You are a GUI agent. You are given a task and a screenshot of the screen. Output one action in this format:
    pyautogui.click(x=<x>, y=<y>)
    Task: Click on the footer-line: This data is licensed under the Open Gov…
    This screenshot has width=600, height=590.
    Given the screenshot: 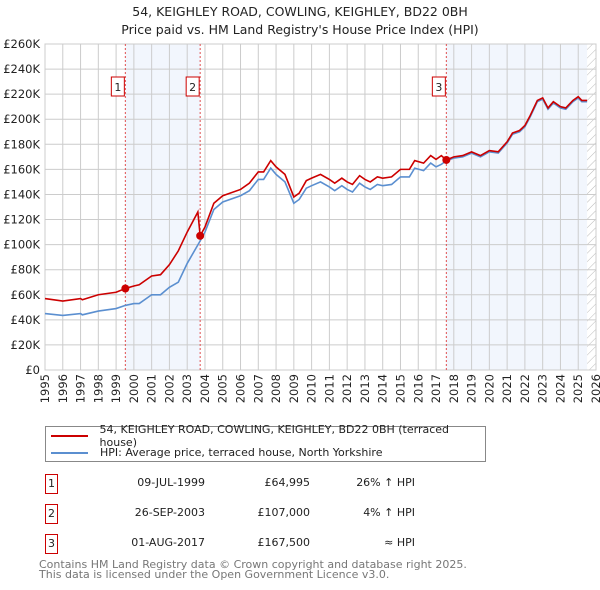 What is the action you would take?
    pyautogui.click(x=214, y=574)
    